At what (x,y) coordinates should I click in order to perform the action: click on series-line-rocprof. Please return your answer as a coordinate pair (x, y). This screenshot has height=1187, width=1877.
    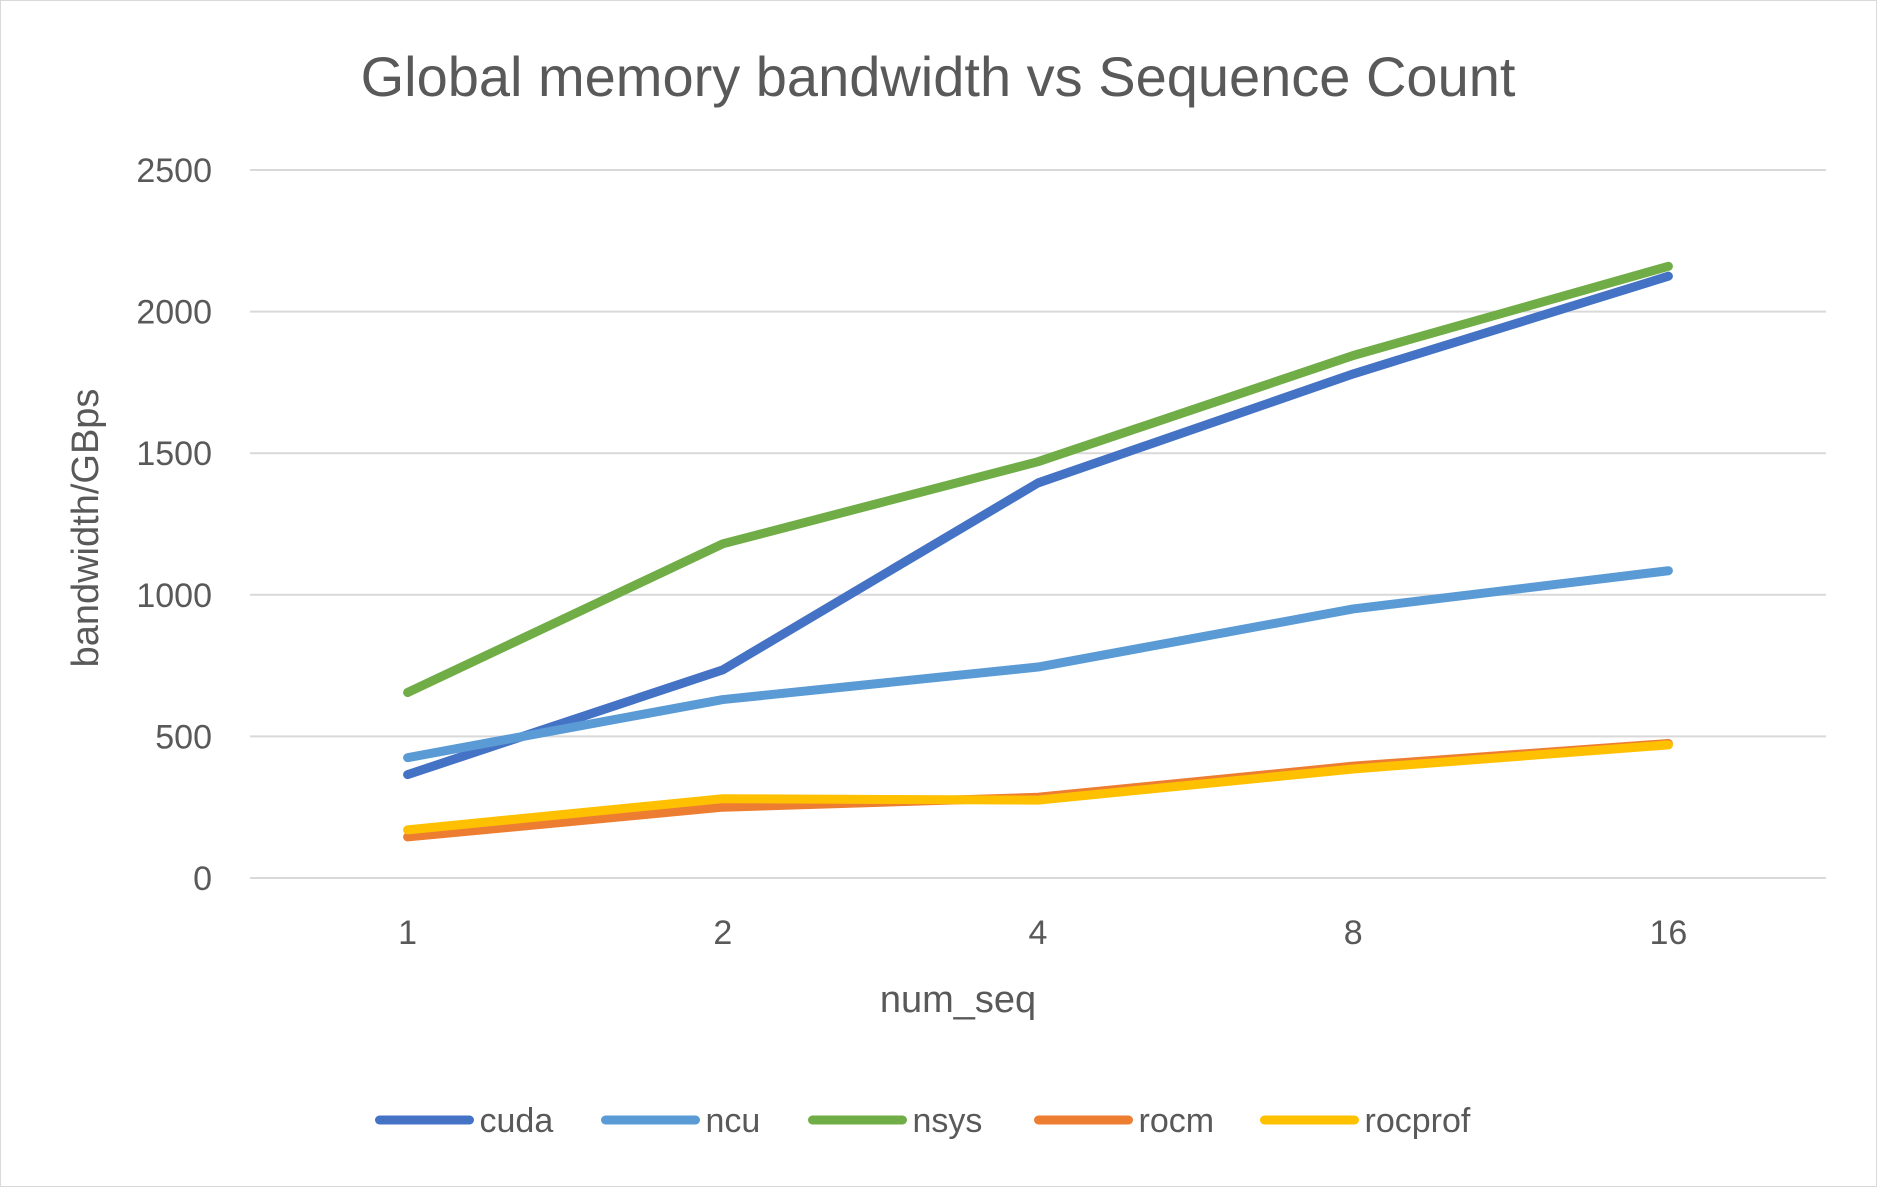
    Looking at the image, I should click on (1038, 787).